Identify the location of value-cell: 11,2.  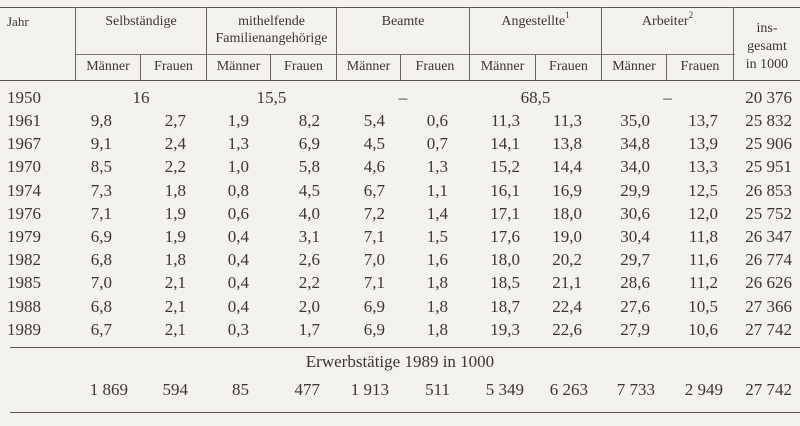
(703, 283).